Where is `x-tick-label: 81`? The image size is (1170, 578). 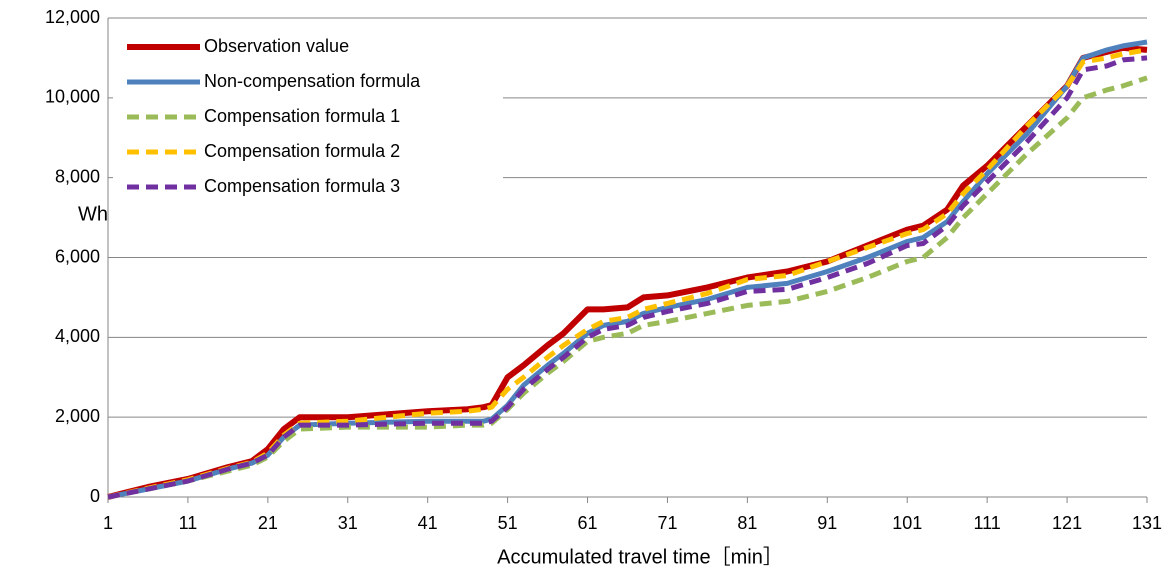 x-tick-label: 81 is located at coordinates (747, 523).